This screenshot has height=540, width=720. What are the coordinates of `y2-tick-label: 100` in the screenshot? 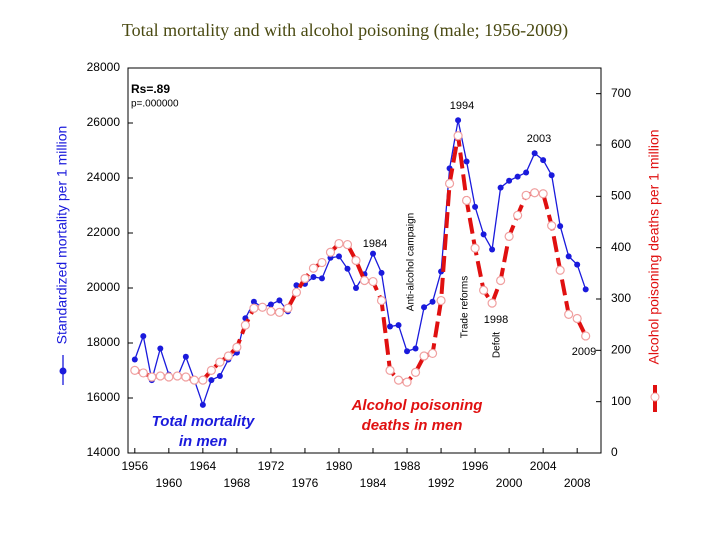 It's located at (621, 401).